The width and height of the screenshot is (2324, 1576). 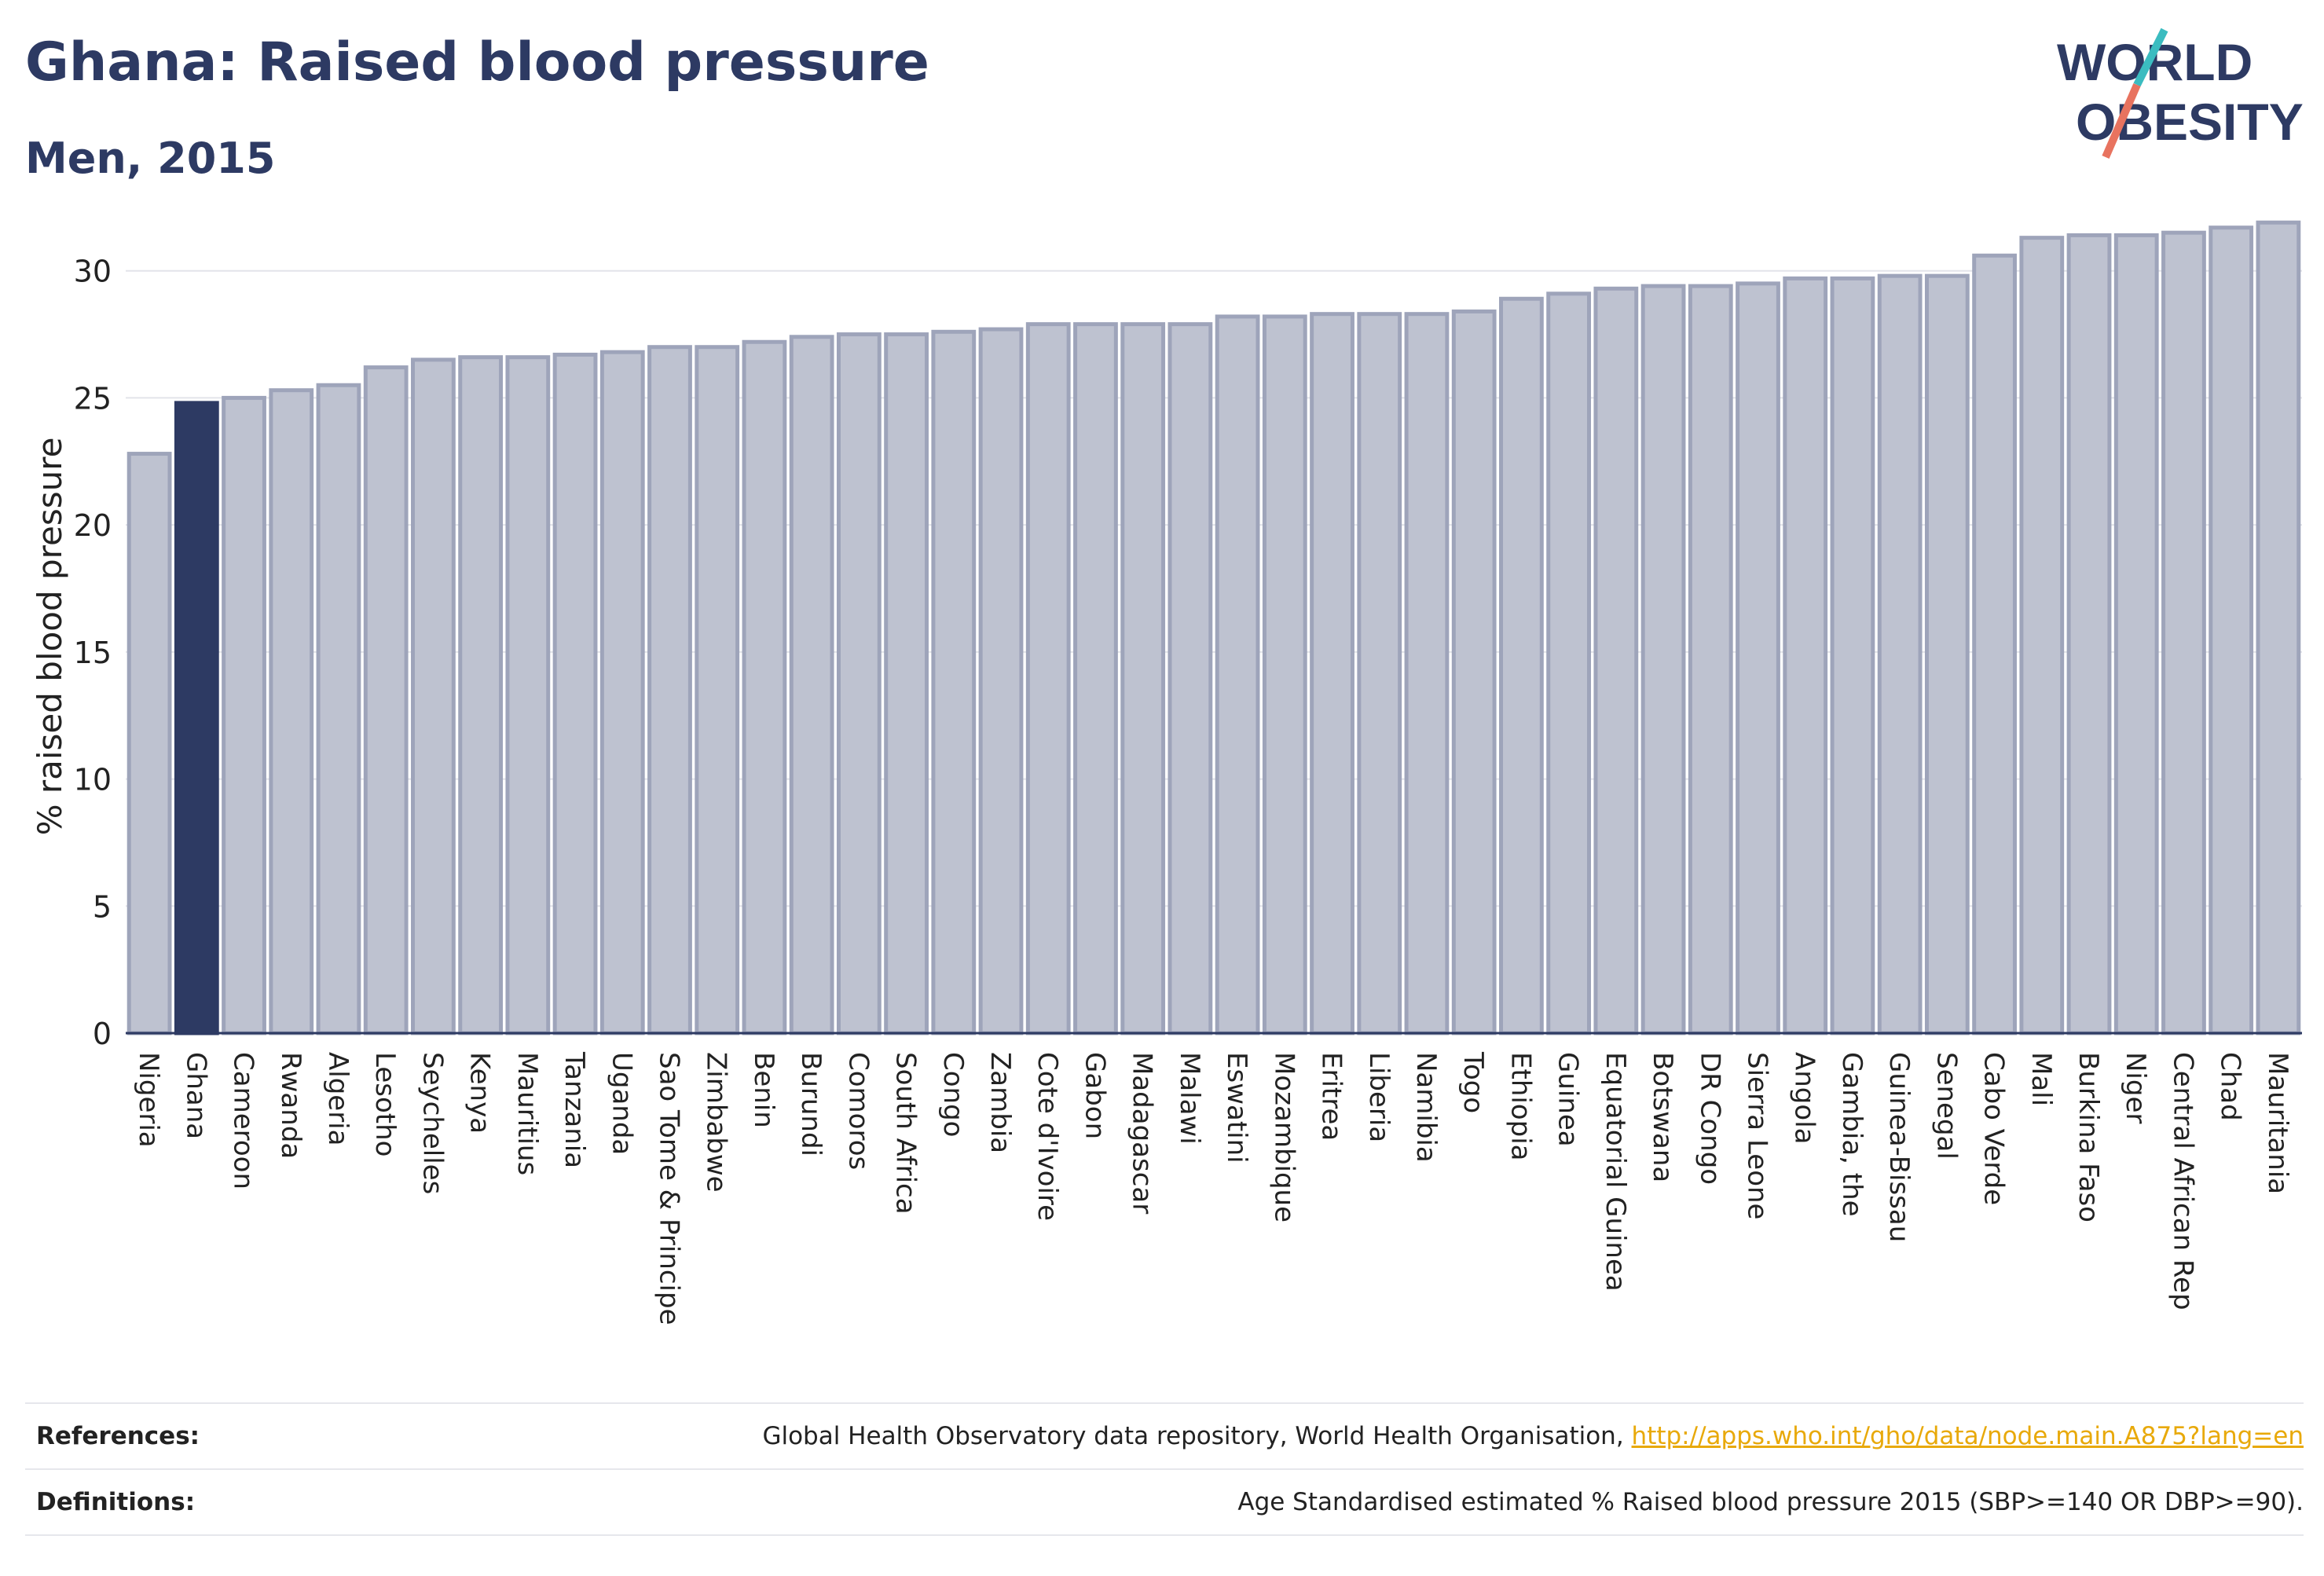 I want to click on x-tick-label: Equatorial Guinea, so click(x=1615, y=1172).